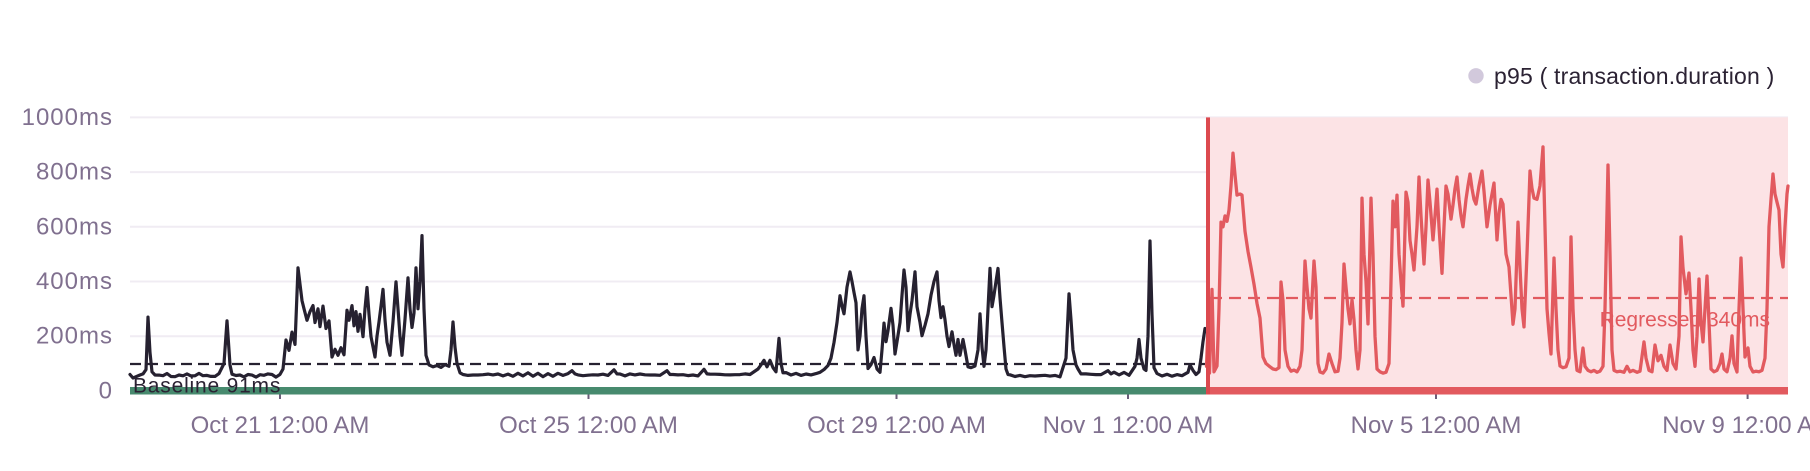 Image resolution: width=1810 pixels, height=471 pixels. Describe the element at coordinates (1685, 320) in the screenshot. I see `svg-text: Regressed 340ms` at that location.